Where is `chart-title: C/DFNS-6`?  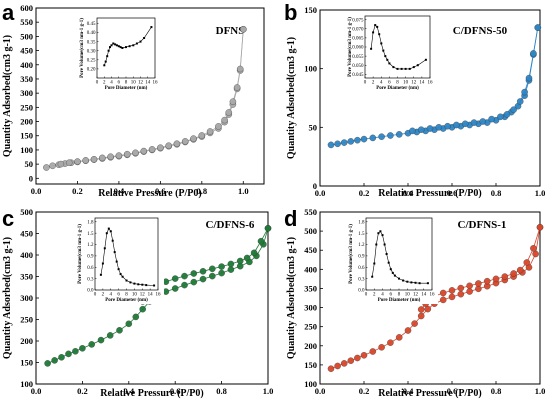
chart-title: C/DFNS-6 is located at coordinates (230, 225).